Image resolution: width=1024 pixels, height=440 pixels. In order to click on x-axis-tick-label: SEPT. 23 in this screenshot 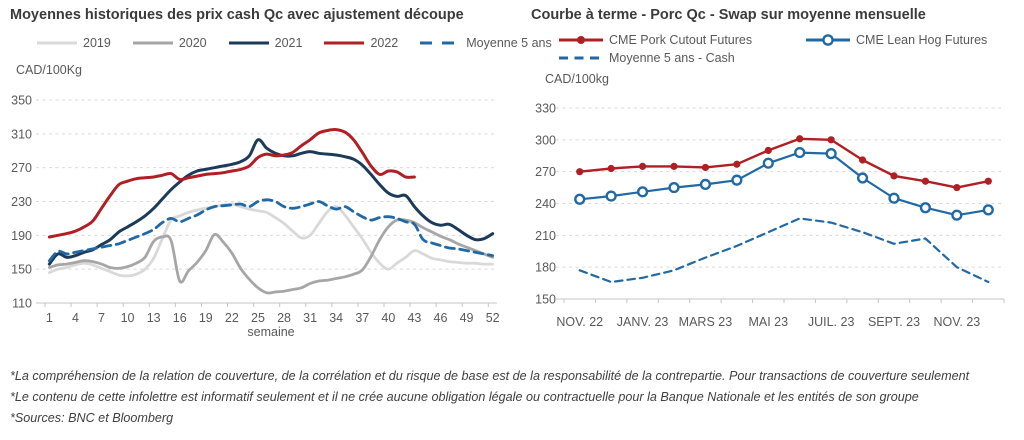, I will do `click(894, 322)`.